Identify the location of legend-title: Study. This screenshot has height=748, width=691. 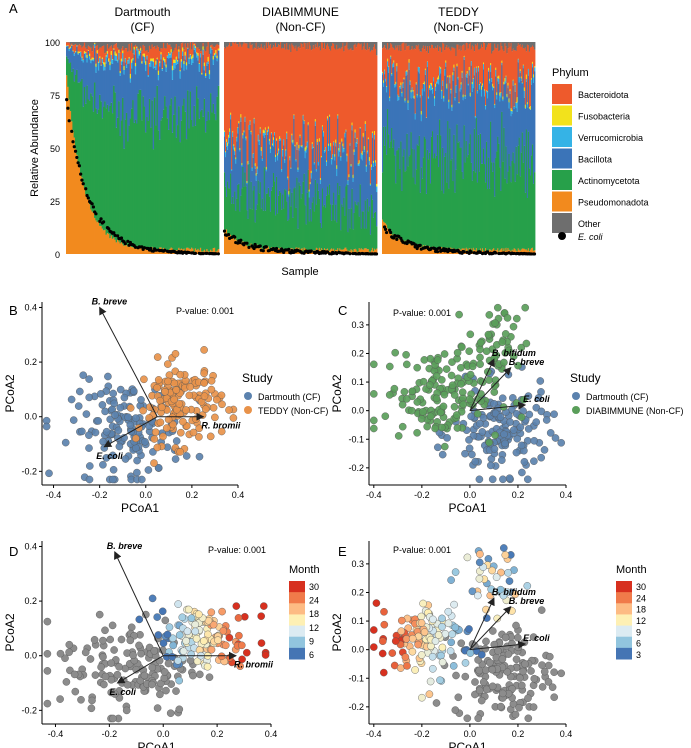
(585, 378).